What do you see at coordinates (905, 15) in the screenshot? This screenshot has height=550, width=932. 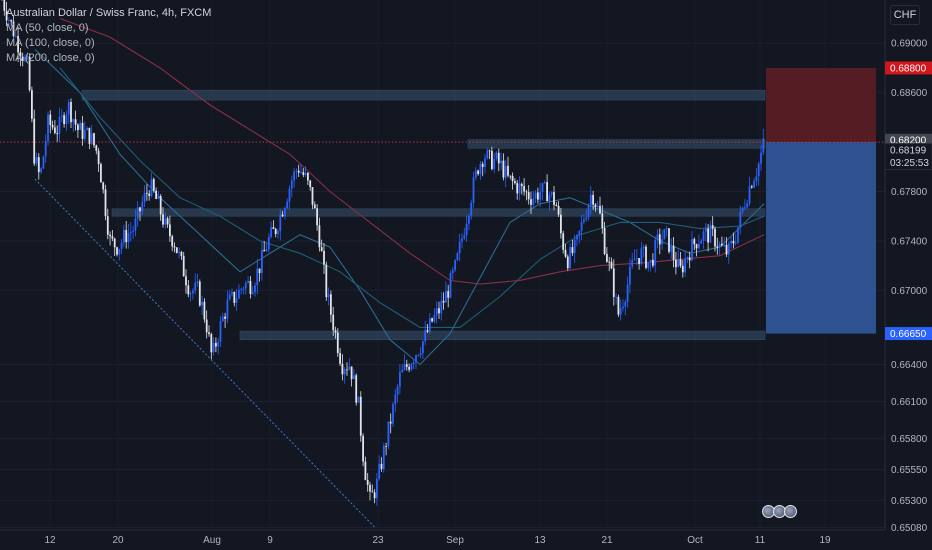 I see `currency-button: CHF` at bounding box center [905, 15].